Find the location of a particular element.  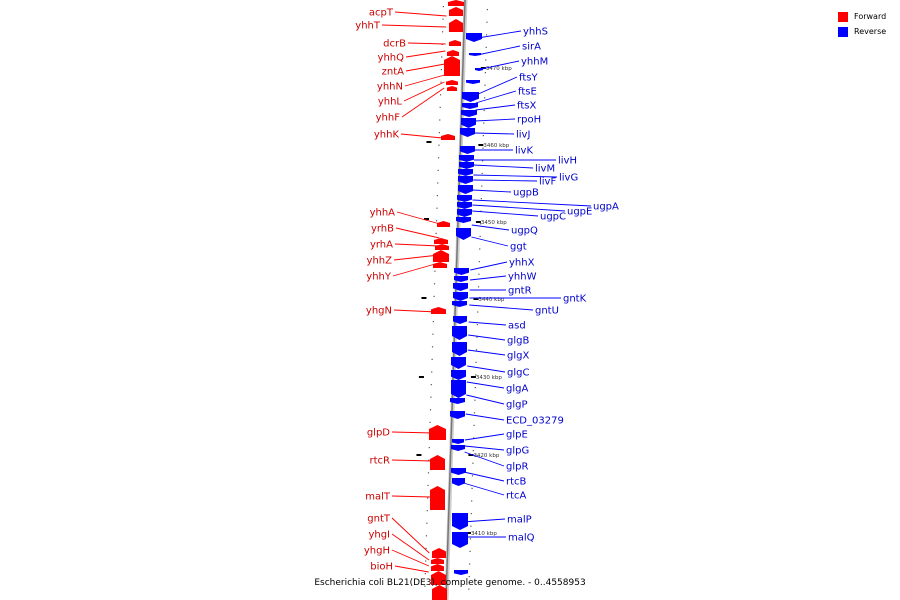

gene-label: glgP is located at coordinates (517, 405).